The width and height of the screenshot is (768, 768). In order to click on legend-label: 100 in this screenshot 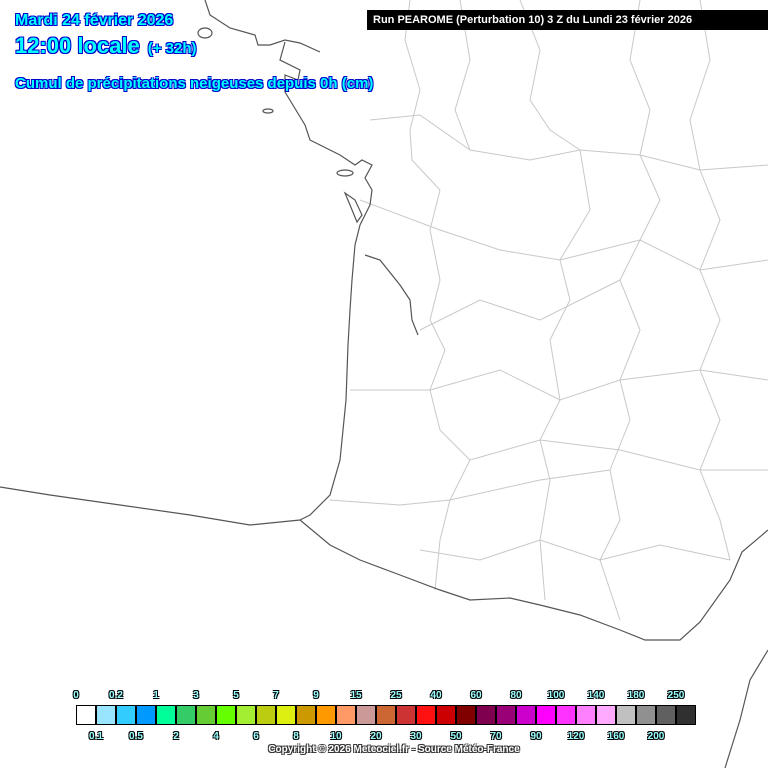, I will do `click(556, 695)`.